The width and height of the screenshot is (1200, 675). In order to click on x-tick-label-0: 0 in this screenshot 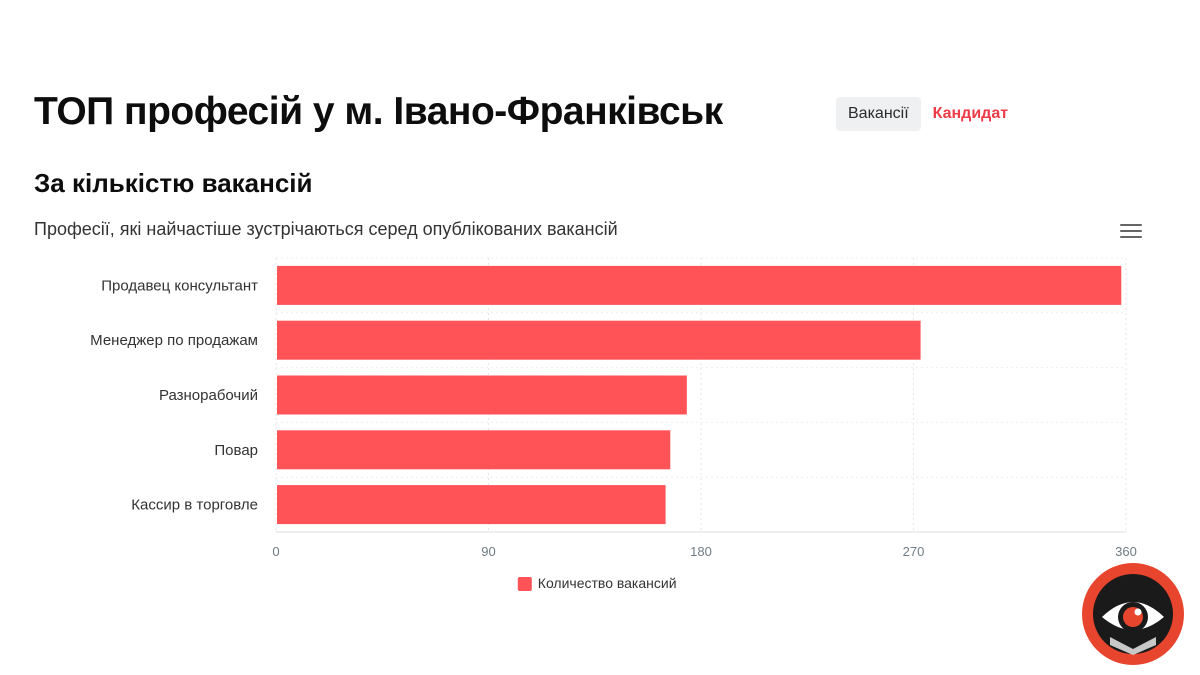, I will do `click(275, 551)`.